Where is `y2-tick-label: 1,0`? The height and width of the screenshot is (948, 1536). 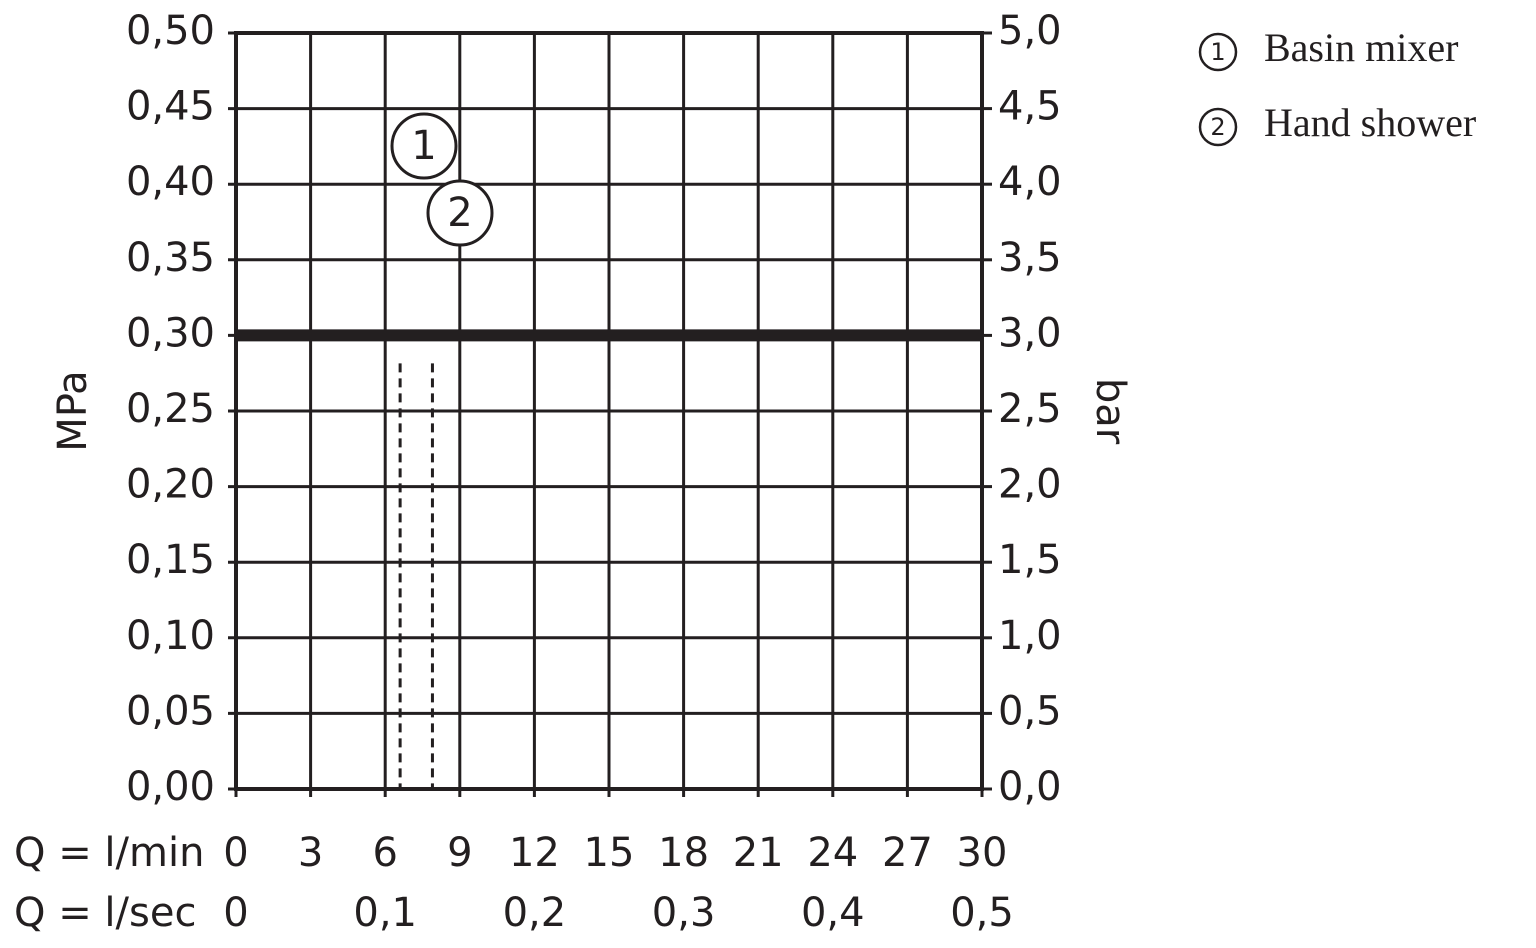 y2-tick-label: 1,0 is located at coordinates (1030, 636).